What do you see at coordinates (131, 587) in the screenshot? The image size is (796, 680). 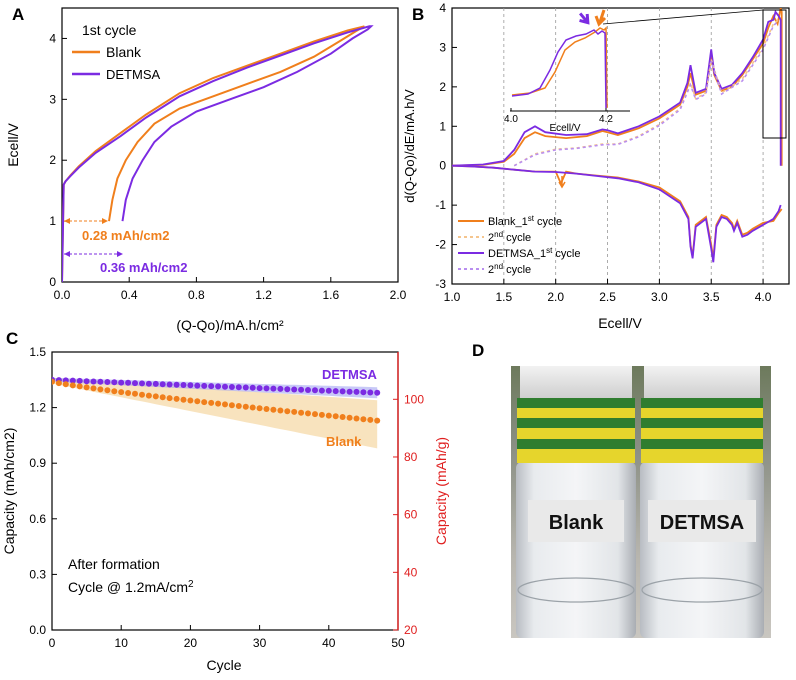 I see `panel-c-note-2: Cycle @ 1.2mA/cm2` at bounding box center [131, 587].